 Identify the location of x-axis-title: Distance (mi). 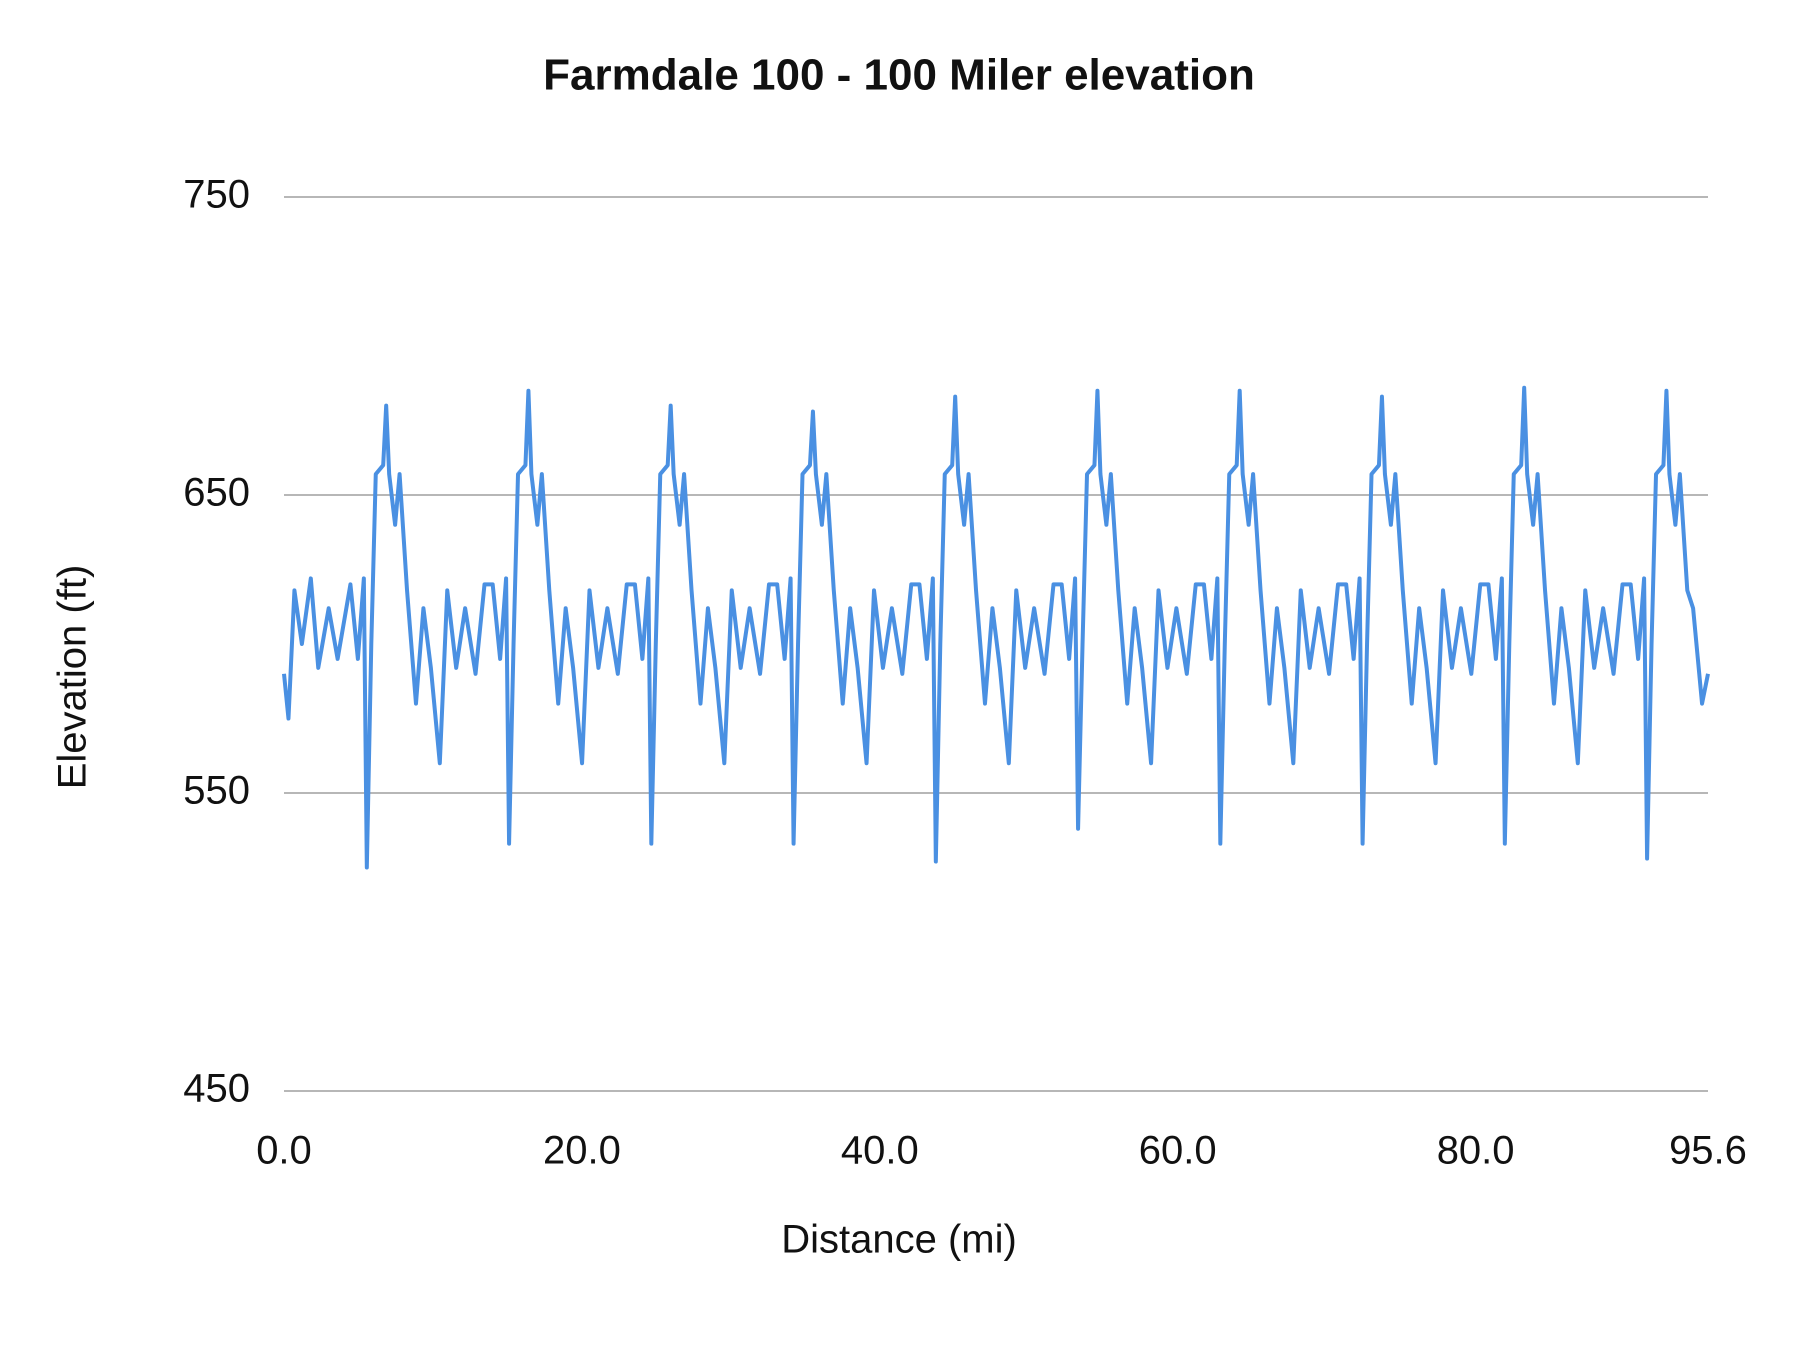
(899, 1240).